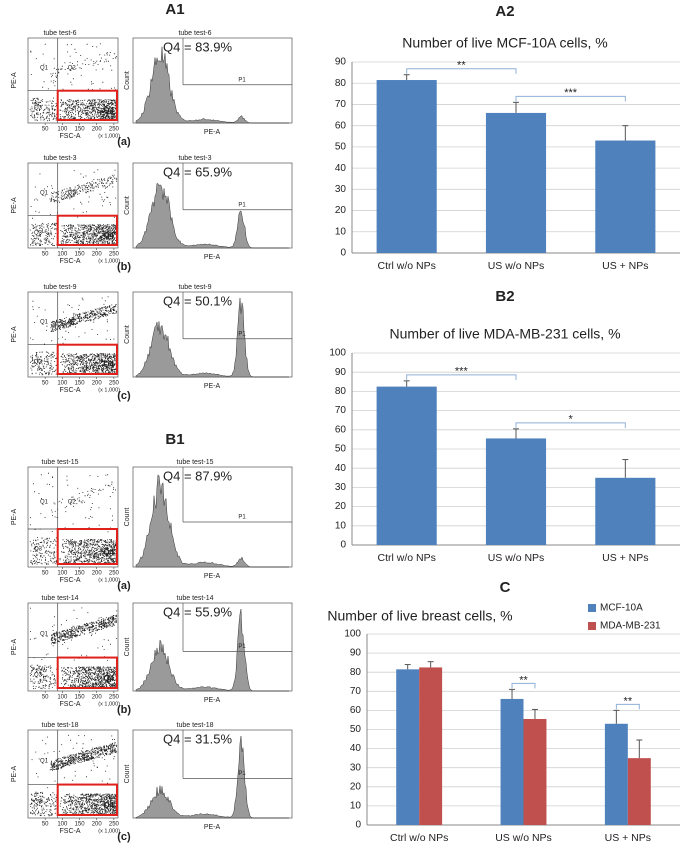  What do you see at coordinates (592, 626) in the screenshot?
I see `legend-swatch` at bounding box center [592, 626].